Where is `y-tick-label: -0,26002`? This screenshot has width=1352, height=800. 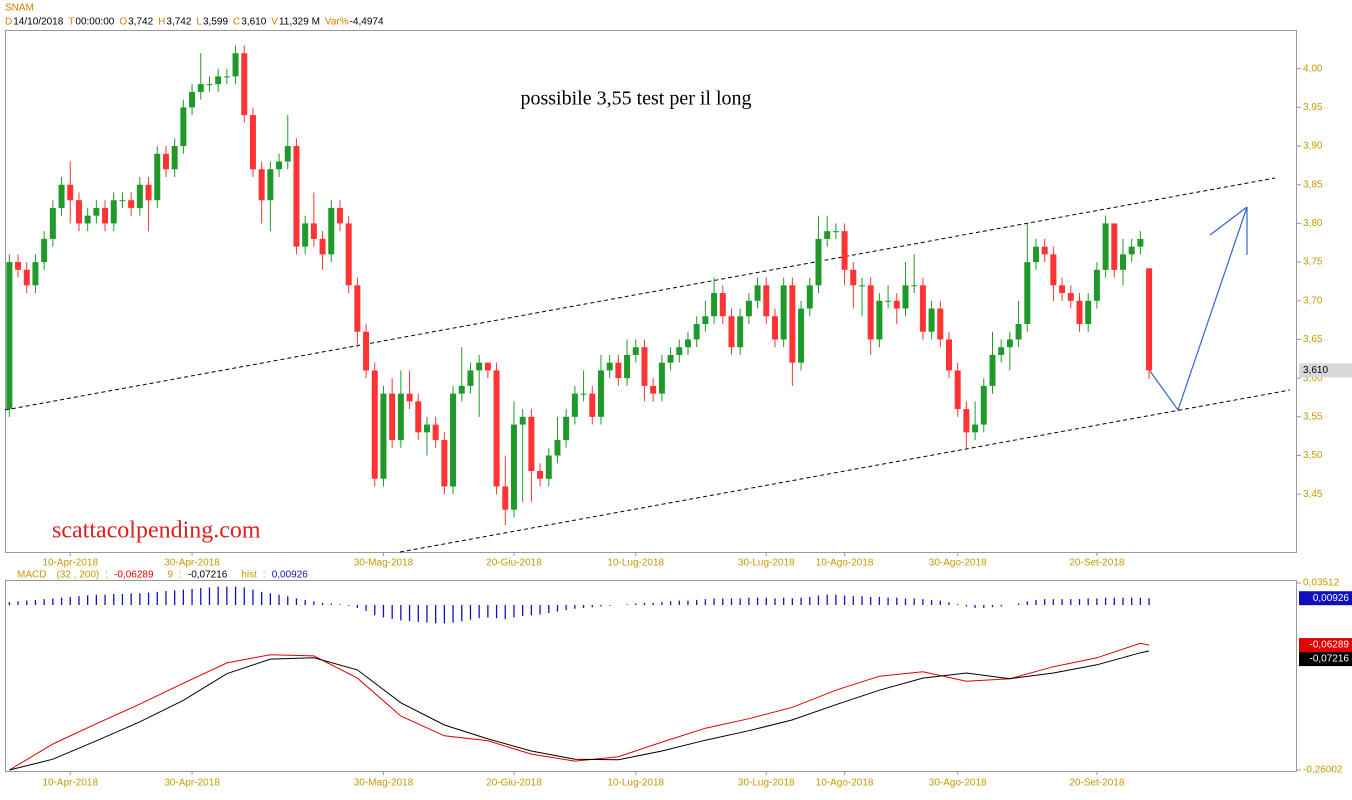 y-tick-label: -0,26002 is located at coordinates (1323, 770).